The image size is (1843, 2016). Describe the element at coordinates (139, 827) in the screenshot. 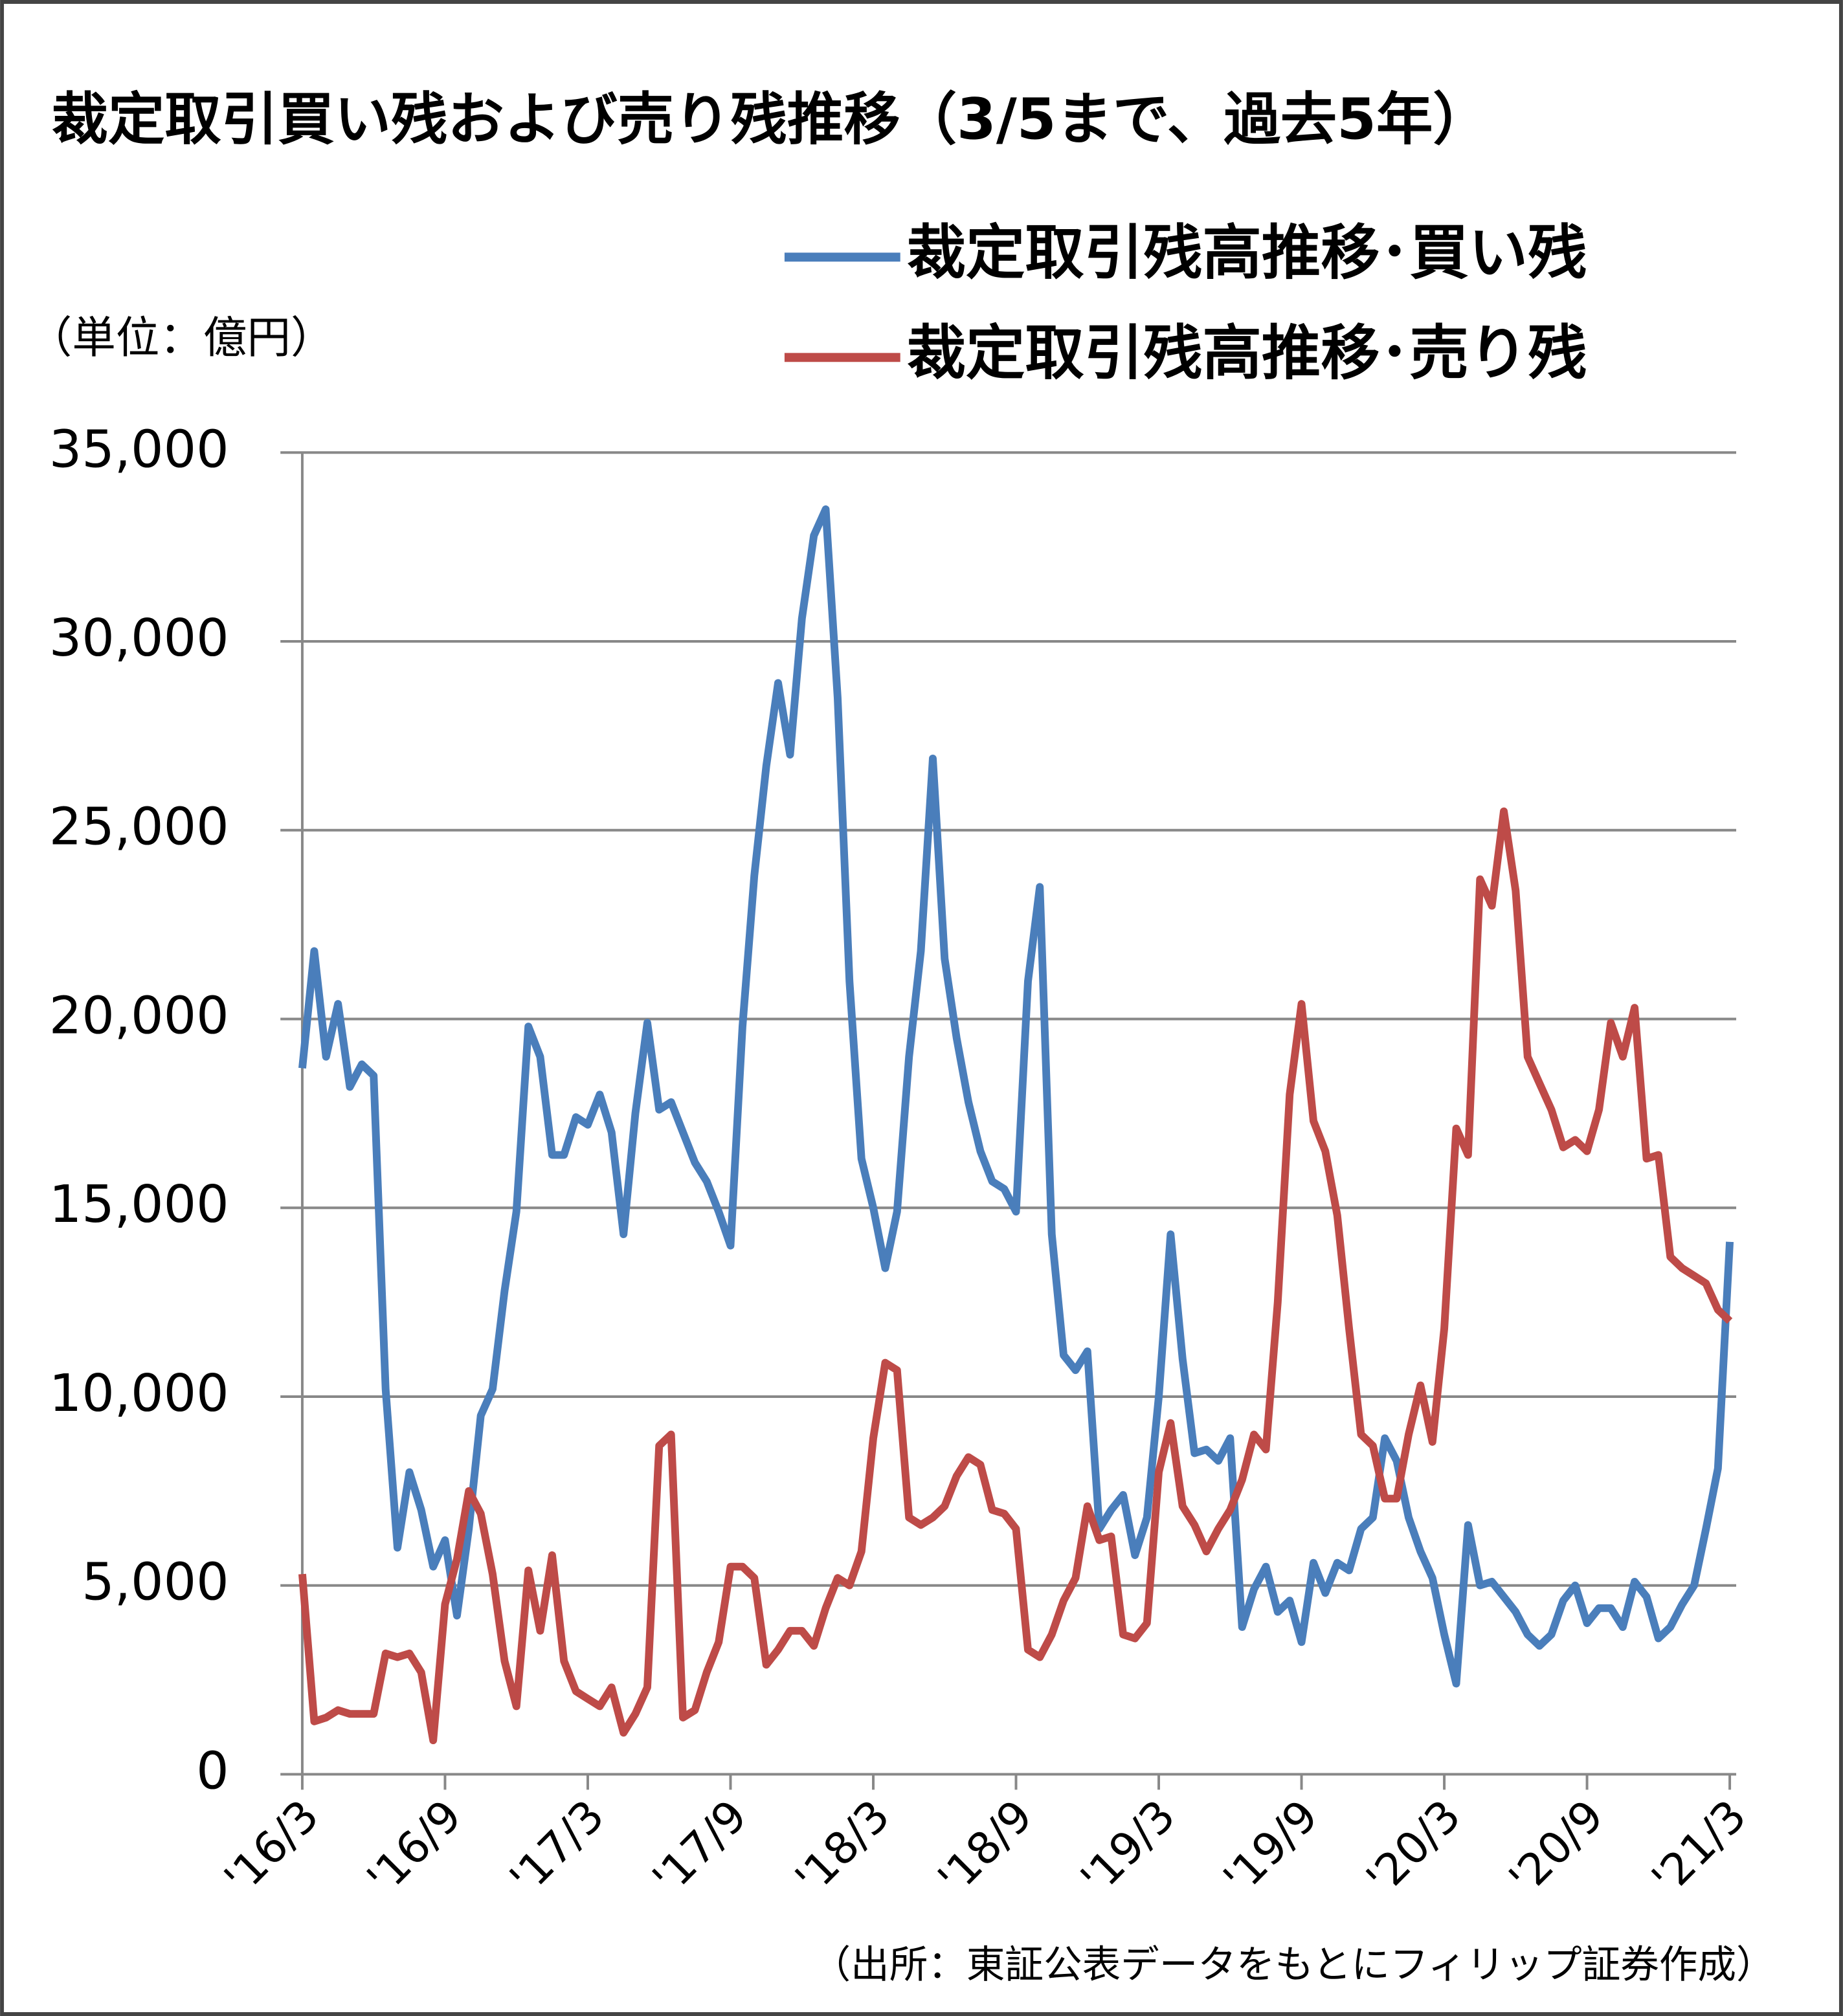

I see `y-tick-label: 25,000` at that location.